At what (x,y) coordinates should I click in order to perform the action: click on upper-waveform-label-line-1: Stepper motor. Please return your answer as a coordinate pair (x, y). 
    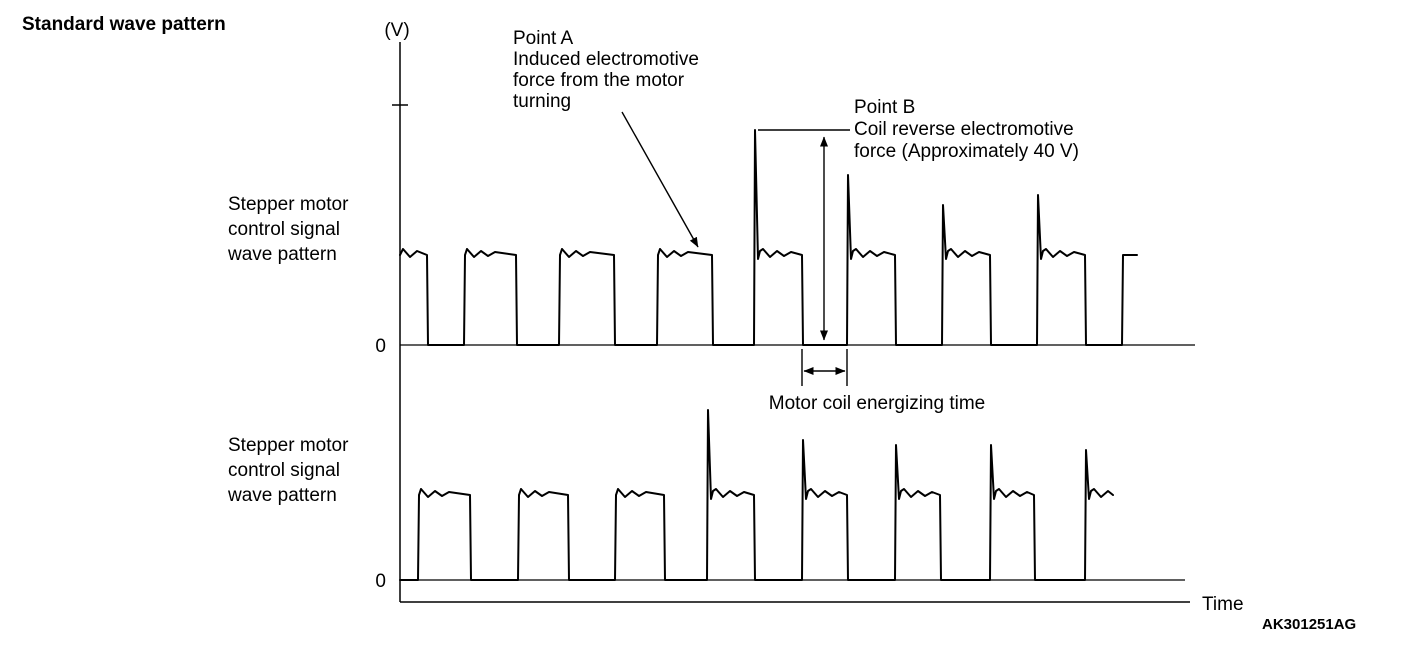
    Looking at the image, I should click on (288, 204).